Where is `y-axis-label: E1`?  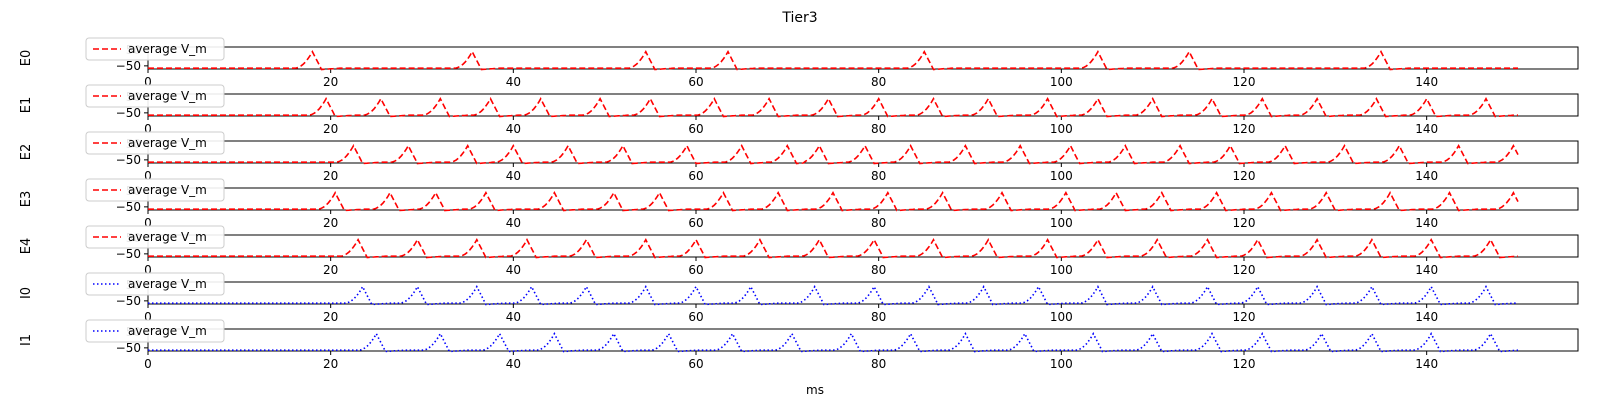
y-axis-label: E1 is located at coordinates (26, 105).